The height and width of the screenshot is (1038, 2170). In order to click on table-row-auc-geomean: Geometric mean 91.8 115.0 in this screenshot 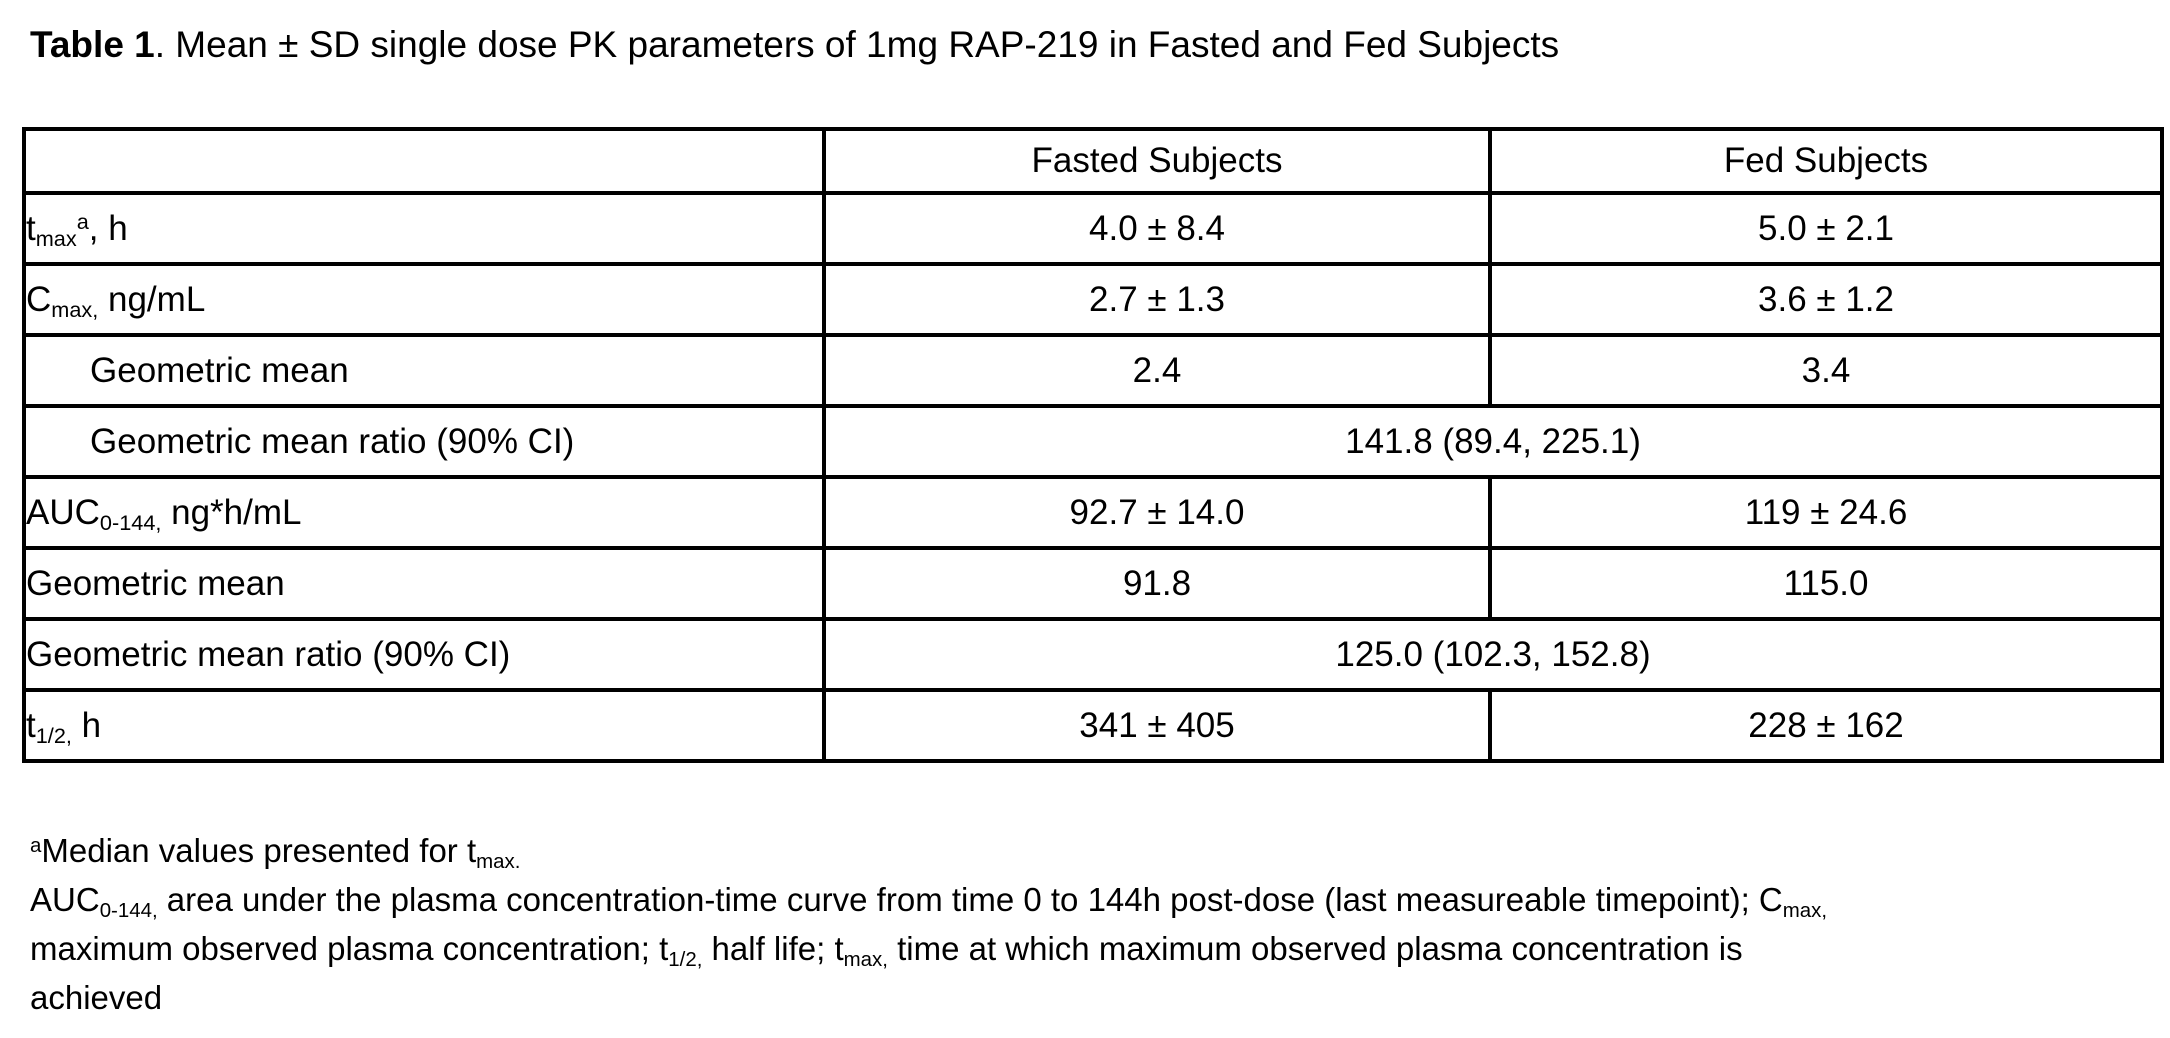, I will do `click(1093, 583)`.